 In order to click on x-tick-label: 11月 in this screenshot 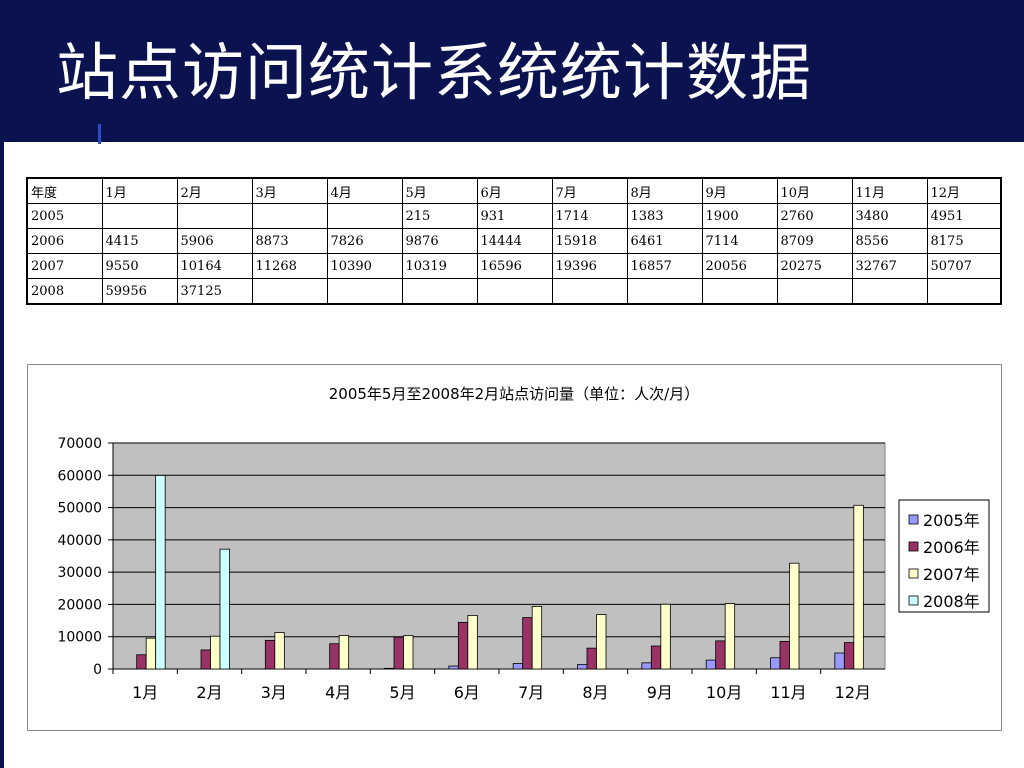, I will do `click(788, 692)`.